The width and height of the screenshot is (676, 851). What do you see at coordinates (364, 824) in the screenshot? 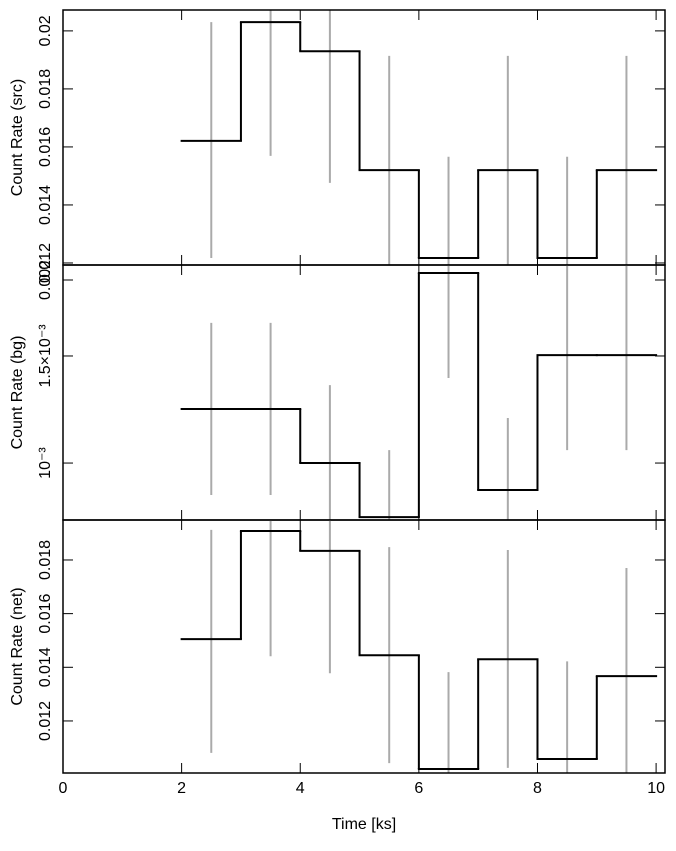
I see `x-axis-label: Time [ks]` at bounding box center [364, 824].